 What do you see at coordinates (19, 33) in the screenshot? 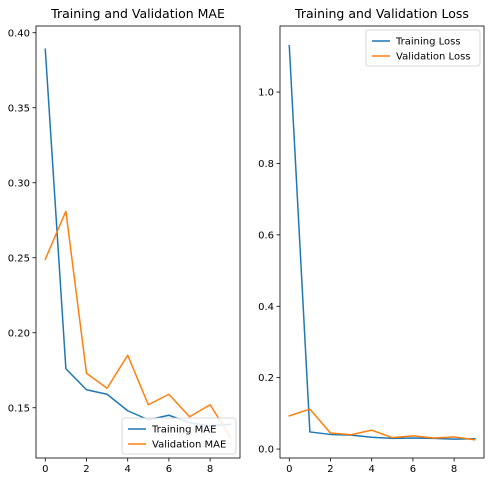
I see `y-tick-label: 0.40` at bounding box center [19, 33].